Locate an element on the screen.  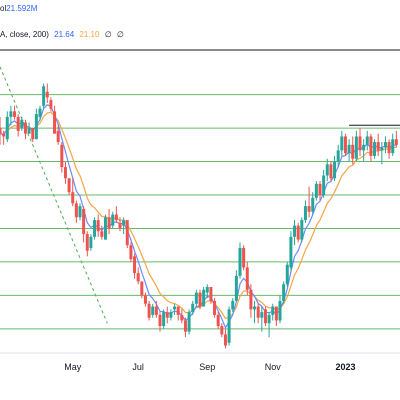
legend-volume-value: 21.592M is located at coordinates (22, 8).